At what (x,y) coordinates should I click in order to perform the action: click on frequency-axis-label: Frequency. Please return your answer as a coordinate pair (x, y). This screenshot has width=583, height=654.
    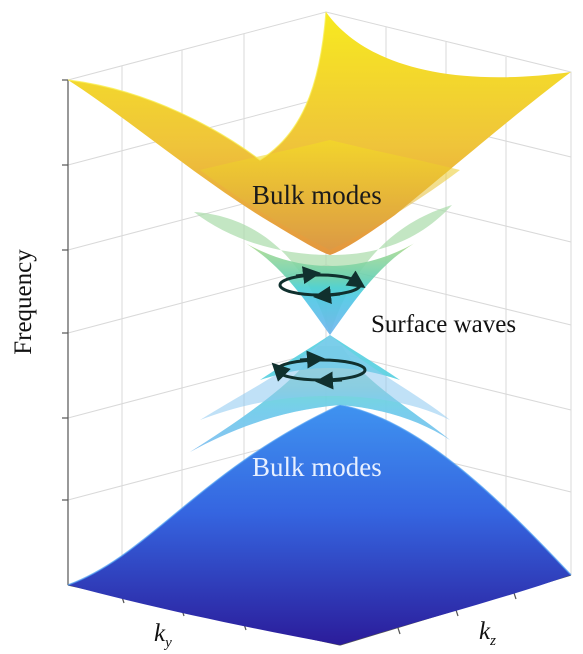
    Looking at the image, I should click on (23, 302).